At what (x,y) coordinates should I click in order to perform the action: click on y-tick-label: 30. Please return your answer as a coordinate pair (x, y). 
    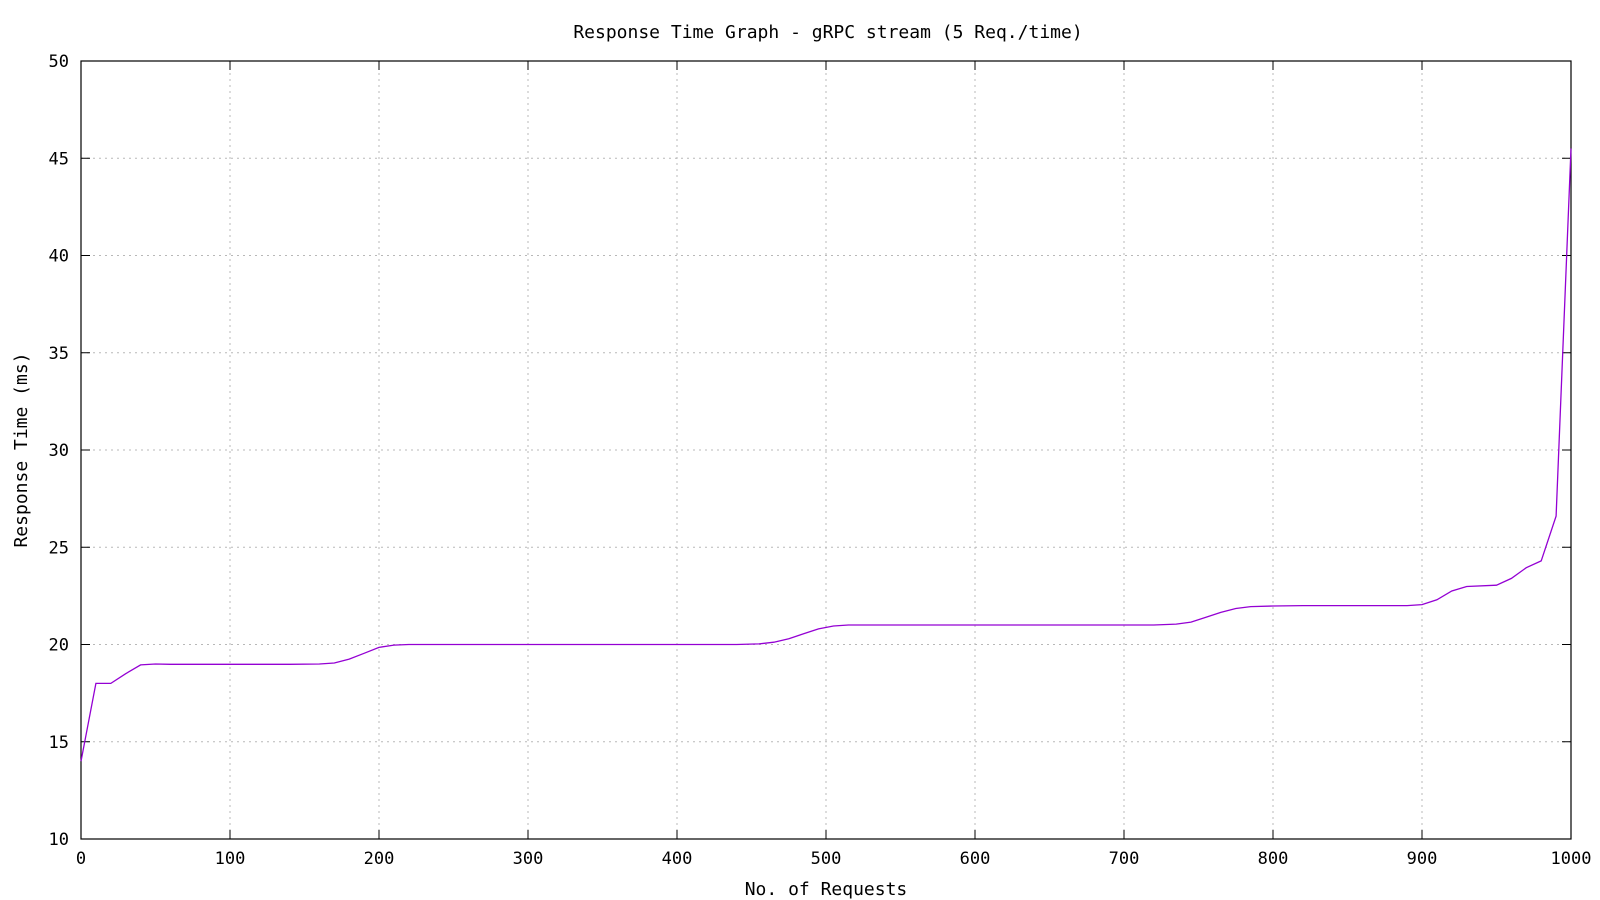
    Looking at the image, I should click on (59, 451).